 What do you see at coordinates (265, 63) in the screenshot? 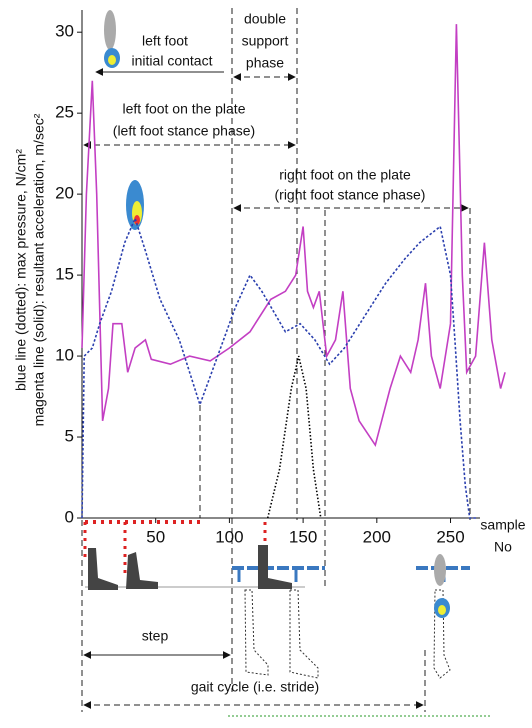
I see `annotation: phase` at bounding box center [265, 63].